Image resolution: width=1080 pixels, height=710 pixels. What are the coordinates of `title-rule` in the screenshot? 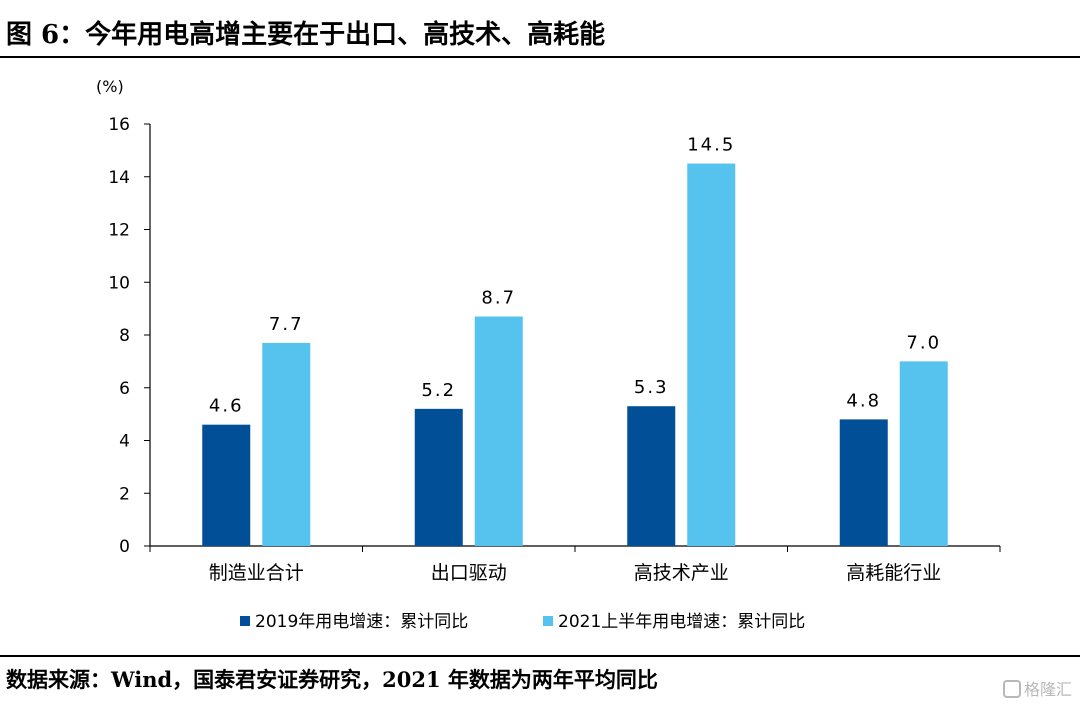 It's located at (540, 57).